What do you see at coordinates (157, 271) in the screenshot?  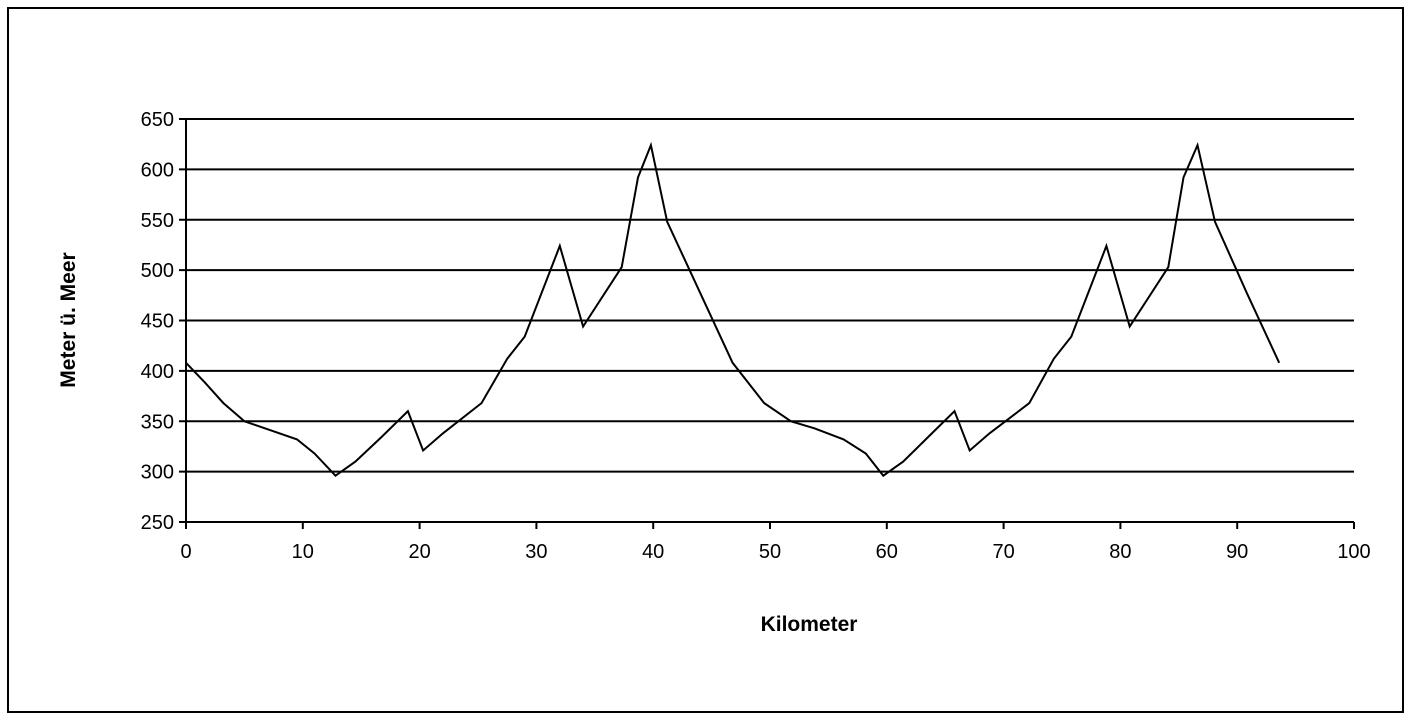 I see `y-tick-label-500: 500` at bounding box center [157, 271].